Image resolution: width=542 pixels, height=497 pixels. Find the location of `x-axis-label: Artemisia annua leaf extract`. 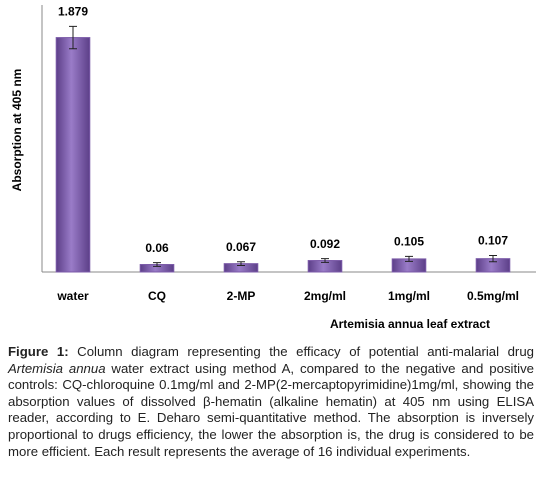

x-axis-label: Artemisia annua leaf extract is located at coordinates (410, 324).